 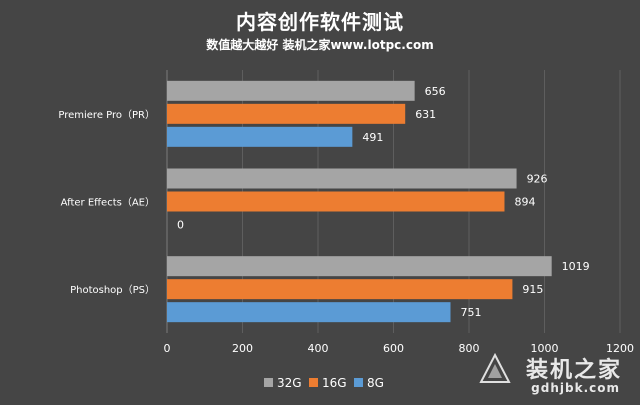 I want to click on x-tick-label: 1200, so click(x=620, y=348).